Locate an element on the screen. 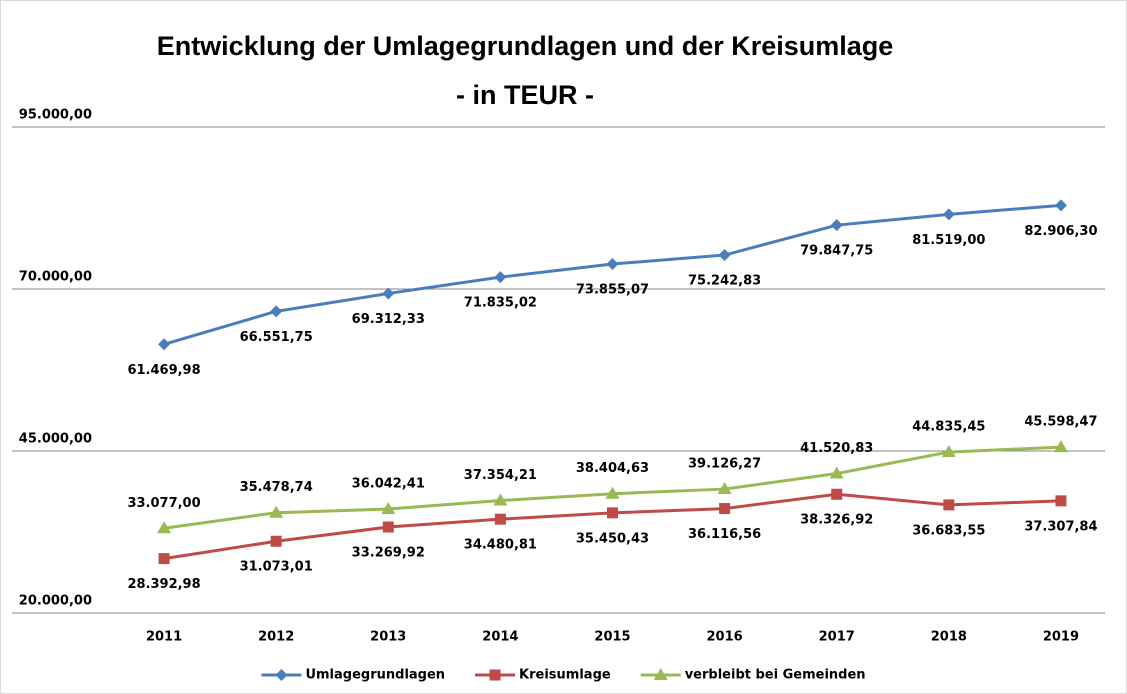 Image resolution: width=1127 pixels, height=694 pixels. x-tick-label: 2013 is located at coordinates (388, 637).